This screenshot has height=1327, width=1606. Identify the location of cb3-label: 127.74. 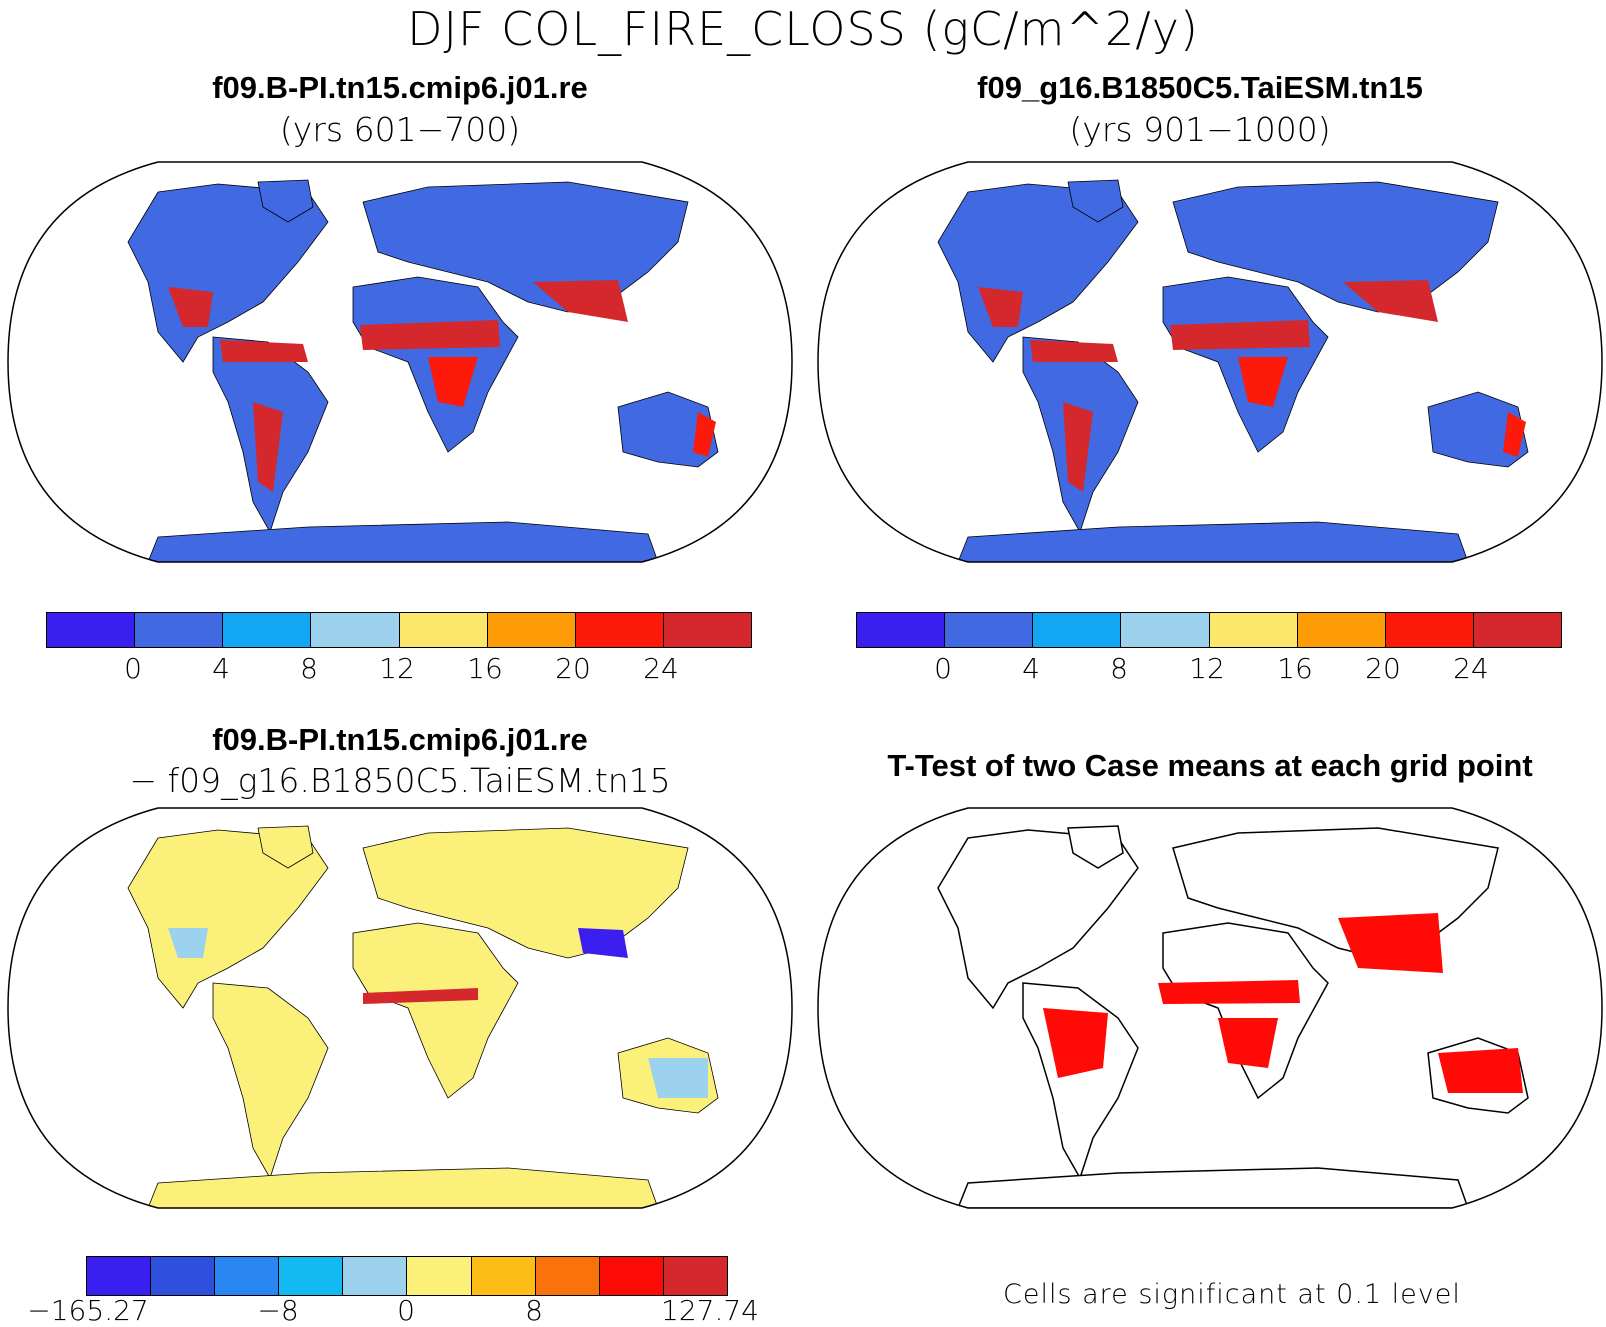
(710, 1310).